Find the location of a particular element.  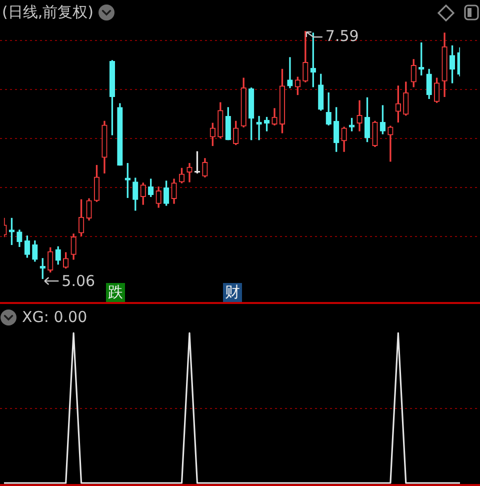

annotation: 5.06 is located at coordinates (79, 281).